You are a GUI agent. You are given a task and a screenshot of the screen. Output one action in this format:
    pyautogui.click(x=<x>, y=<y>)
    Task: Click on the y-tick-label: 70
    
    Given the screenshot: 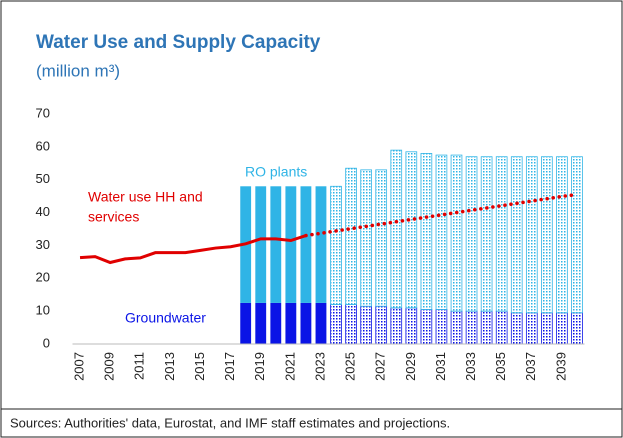 What is the action you would take?
    pyautogui.click(x=43, y=112)
    